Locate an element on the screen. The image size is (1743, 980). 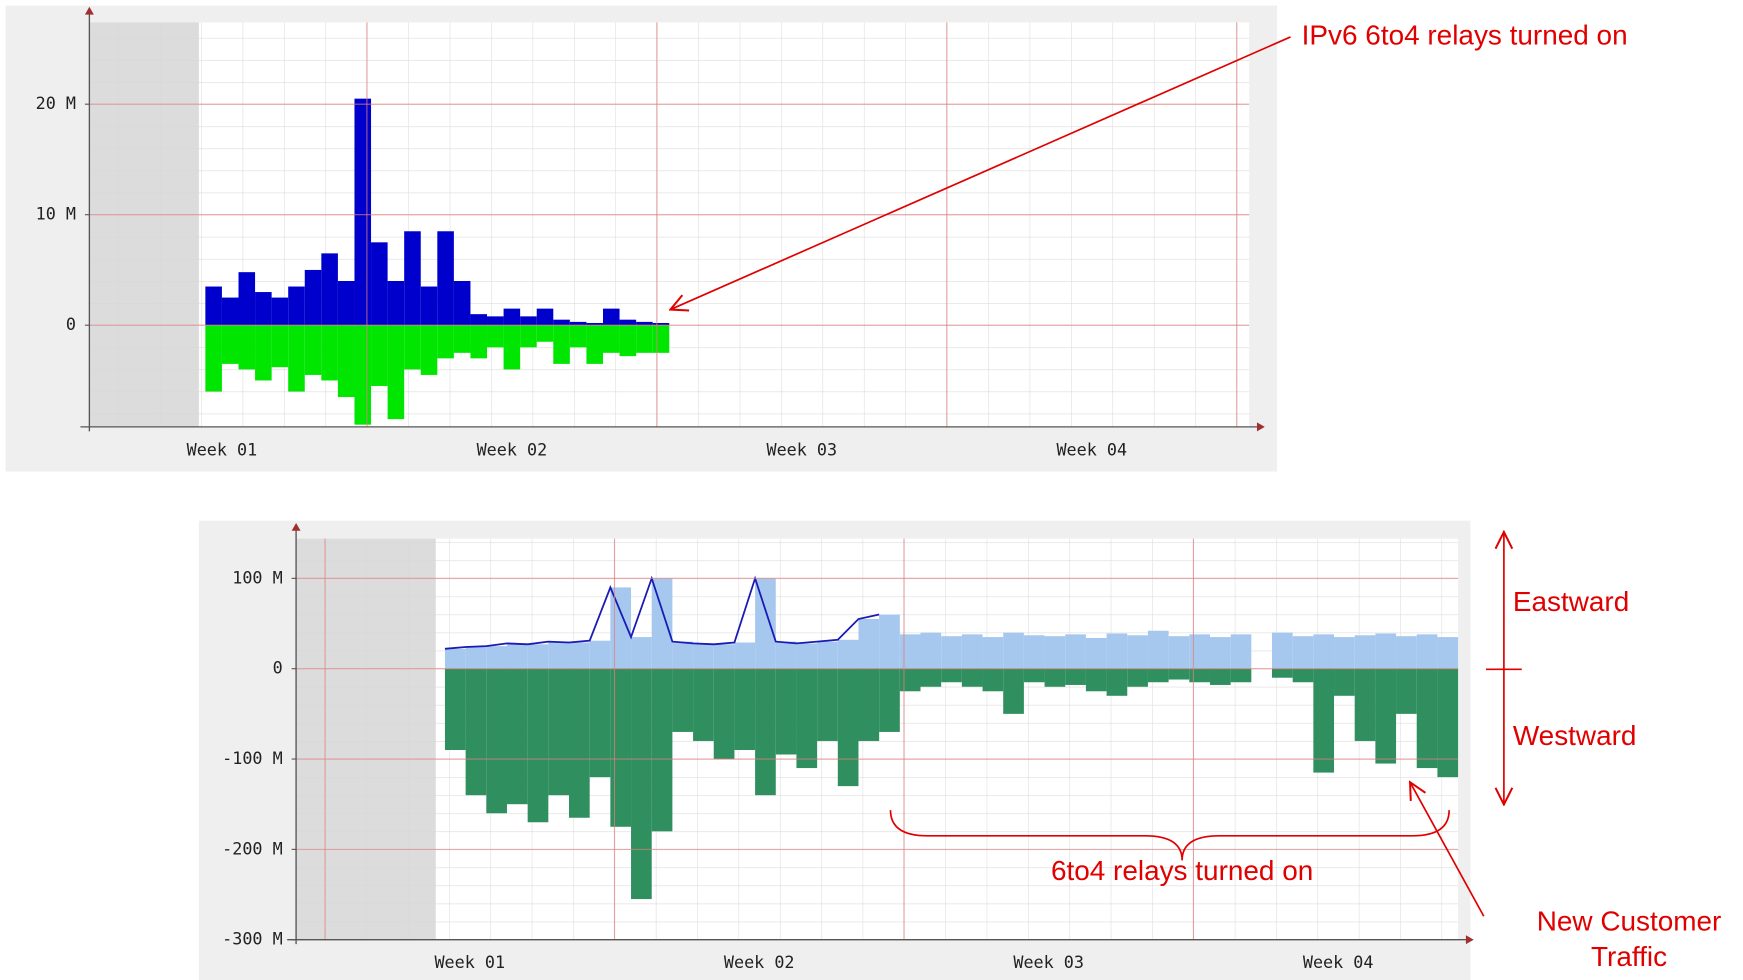
y-axis-arrow is located at coordinates (296, 526).